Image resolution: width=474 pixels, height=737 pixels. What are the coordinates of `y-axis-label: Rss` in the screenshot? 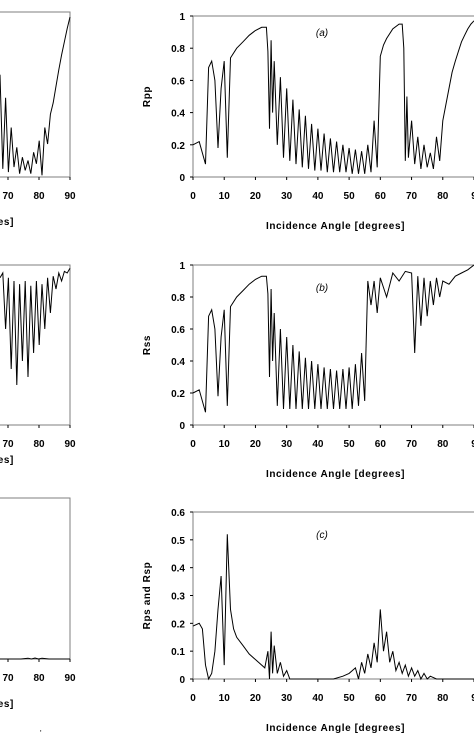 It's located at (147, 345).